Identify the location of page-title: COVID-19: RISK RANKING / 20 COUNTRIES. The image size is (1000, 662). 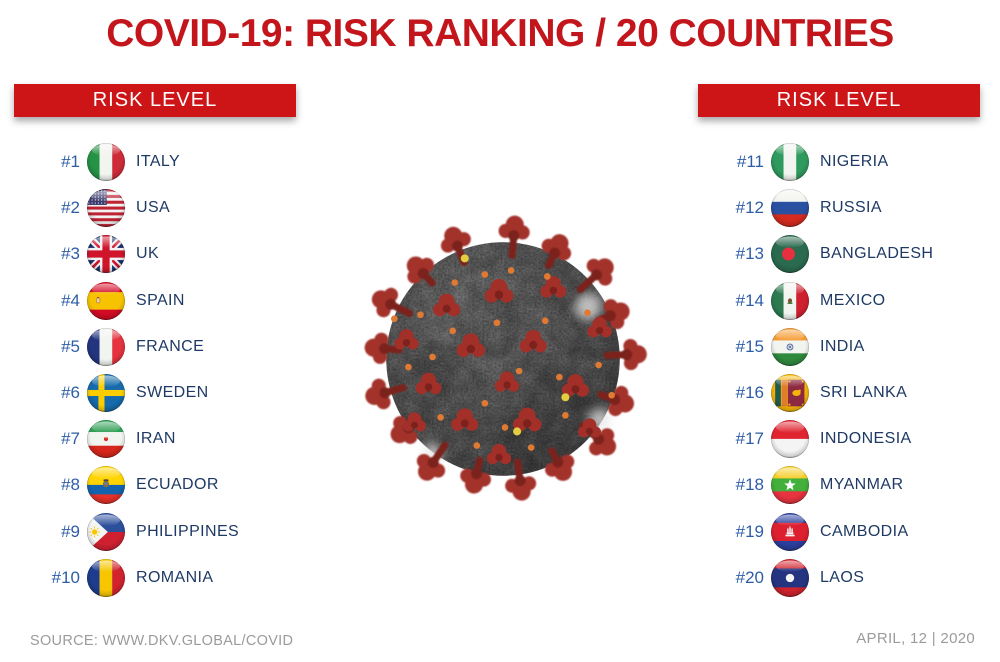
(500, 33).